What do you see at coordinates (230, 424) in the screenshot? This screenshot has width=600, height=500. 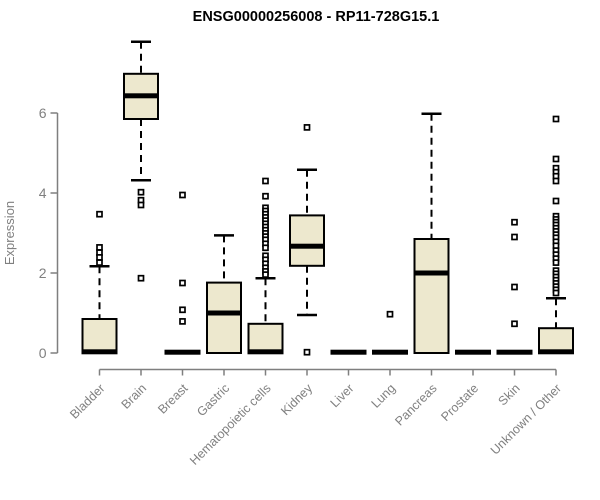 I see `x-tick-label: Hematopoietic cells` at bounding box center [230, 424].